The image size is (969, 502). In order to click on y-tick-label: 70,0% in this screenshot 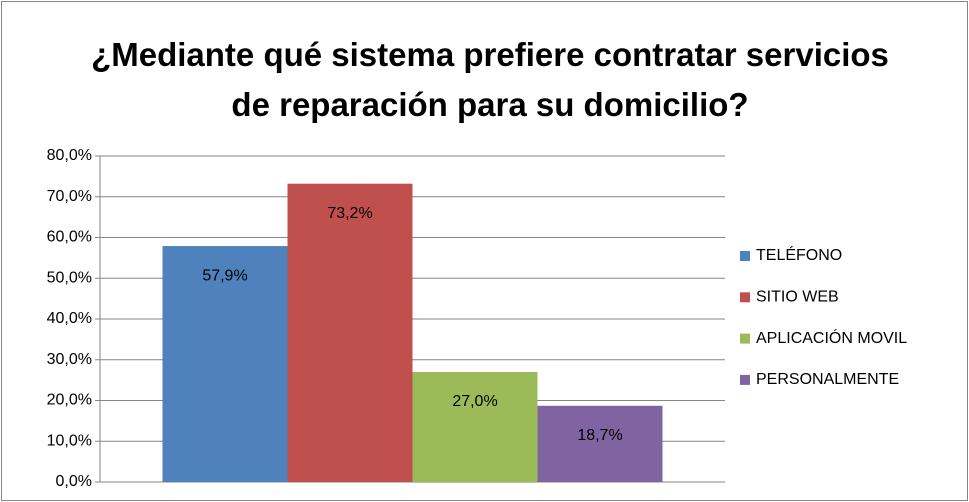, I will do `click(69, 196)`.